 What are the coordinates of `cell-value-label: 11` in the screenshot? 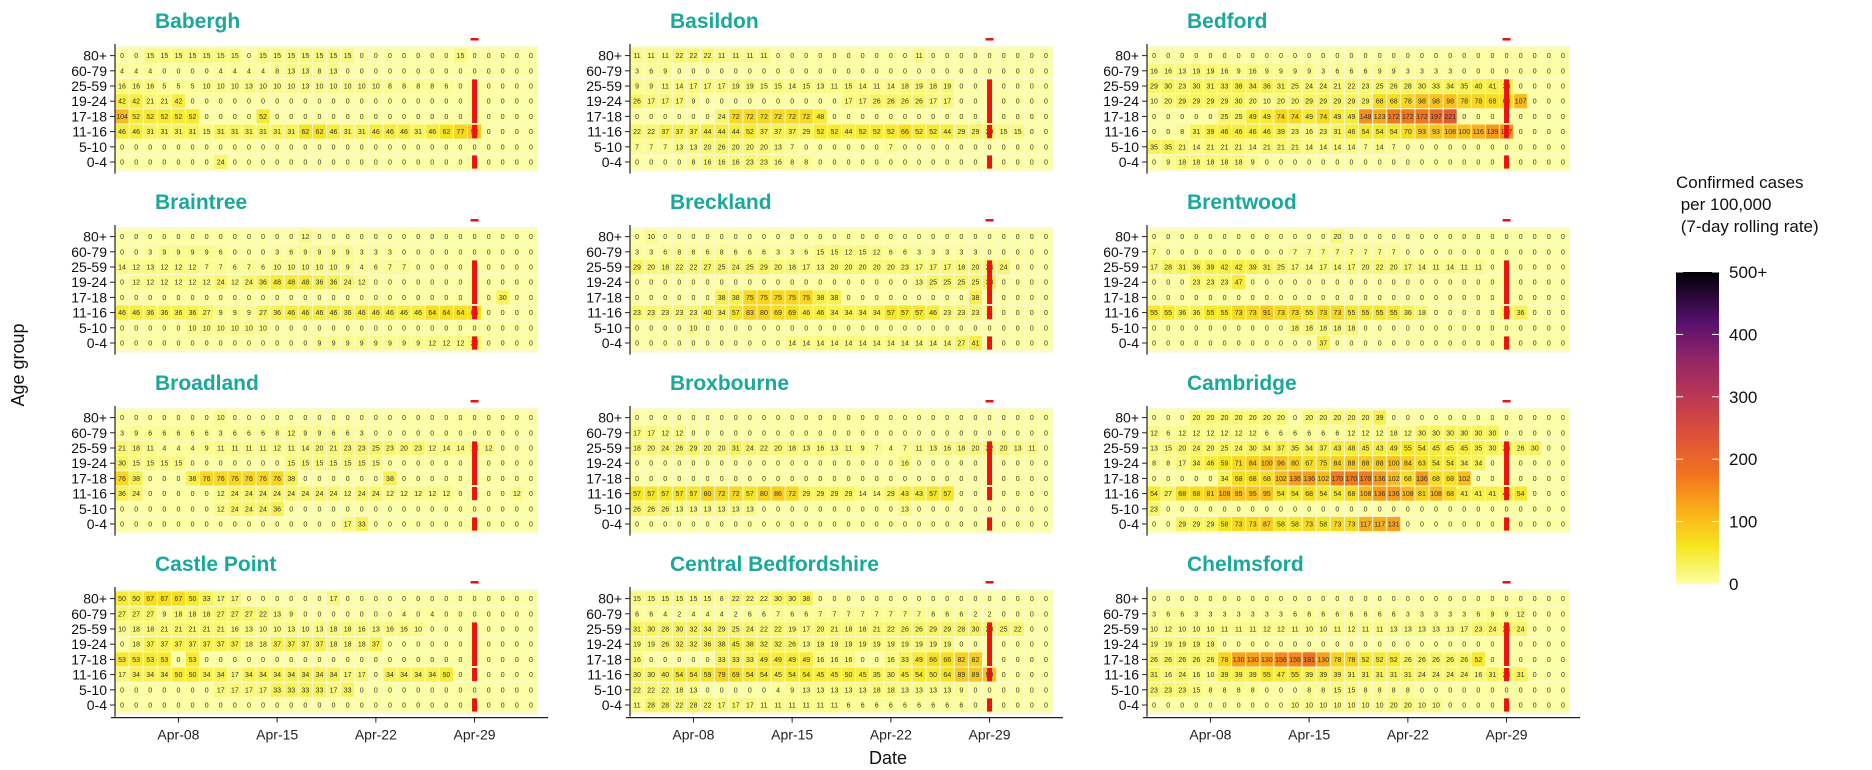 It's located at (1435, 268).